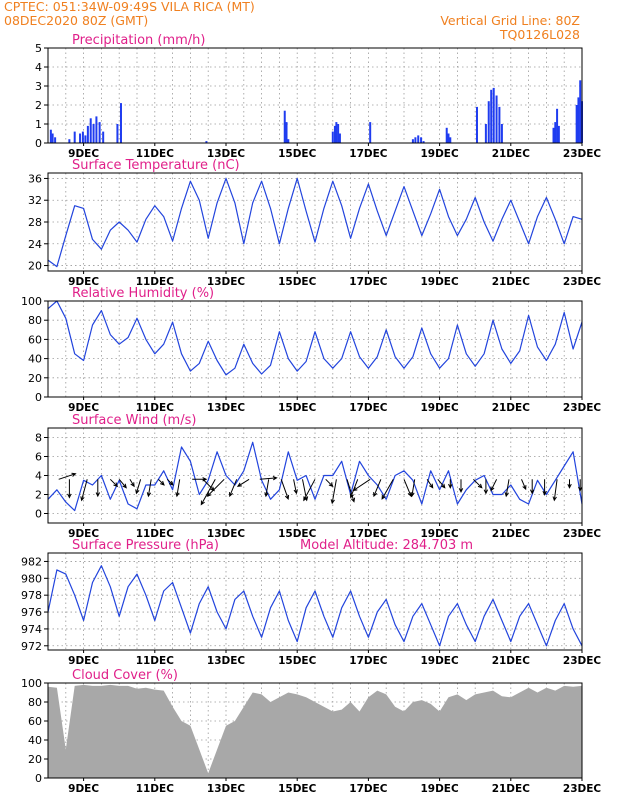  What do you see at coordinates (510, 20) in the screenshot?
I see `header-grid-note: Vertical Grid Line: 80Z` at bounding box center [510, 20].